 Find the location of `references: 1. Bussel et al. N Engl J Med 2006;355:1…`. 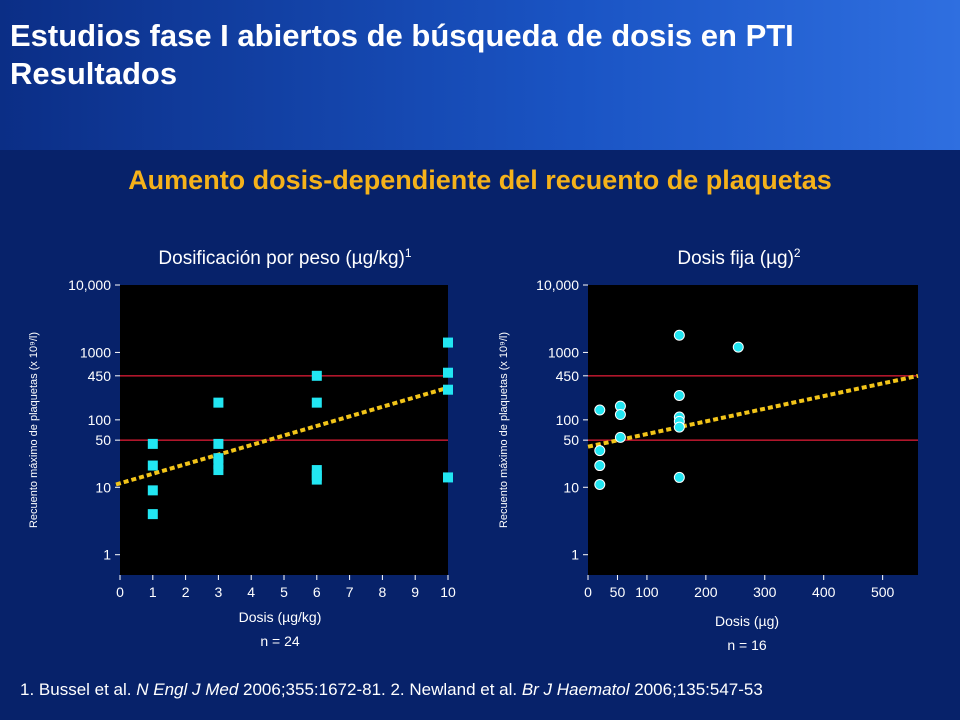

references: 1. Bussel et al. N Engl J Med 2006;355:1… is located at coordinates (391, 690).